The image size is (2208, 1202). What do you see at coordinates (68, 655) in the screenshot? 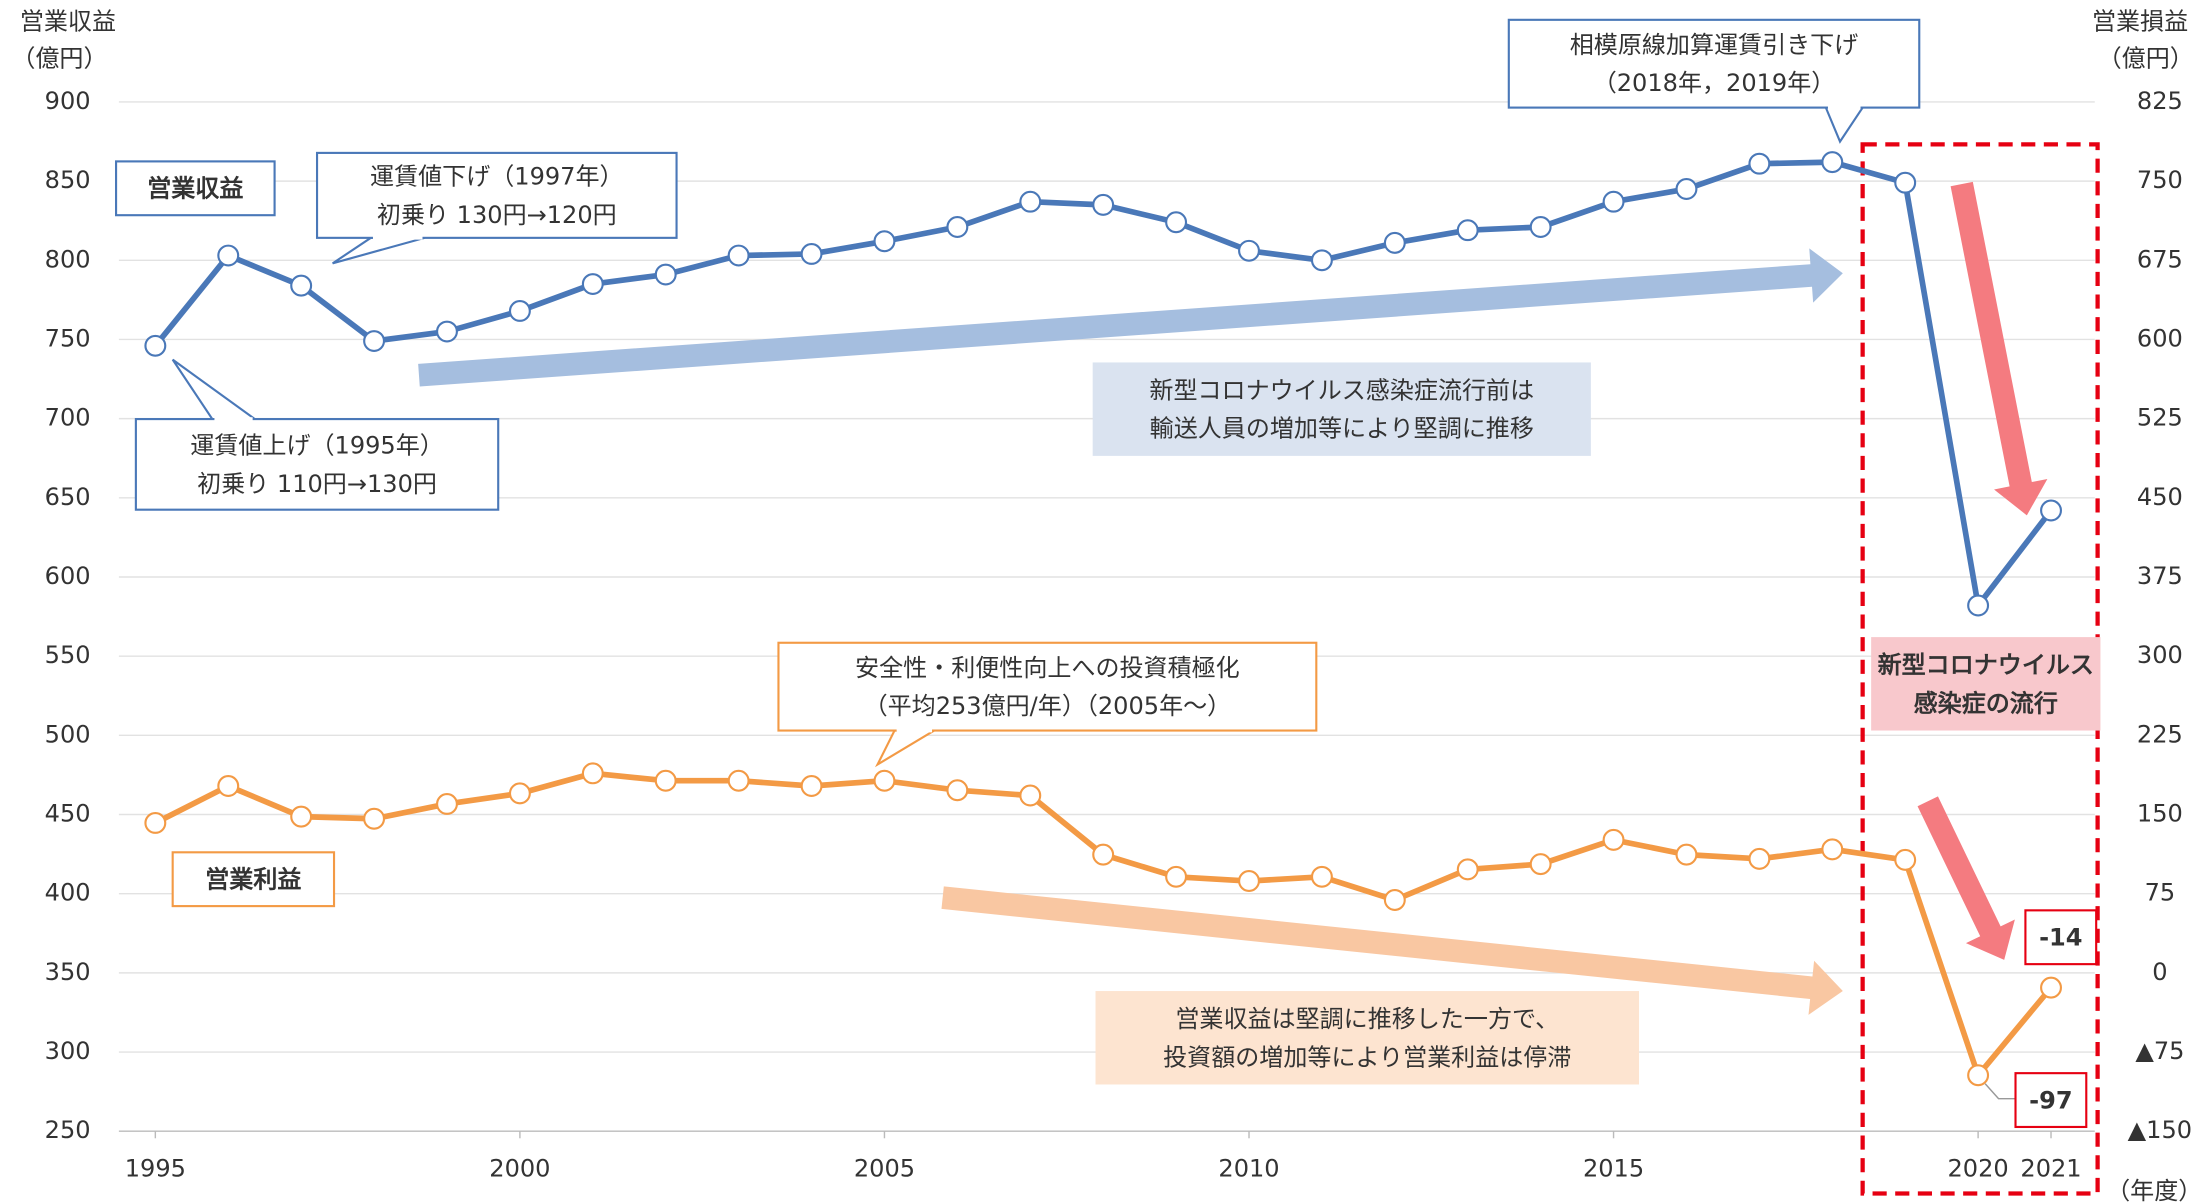
I see `y-tick-label: 550` at bounding box center [68, 655].